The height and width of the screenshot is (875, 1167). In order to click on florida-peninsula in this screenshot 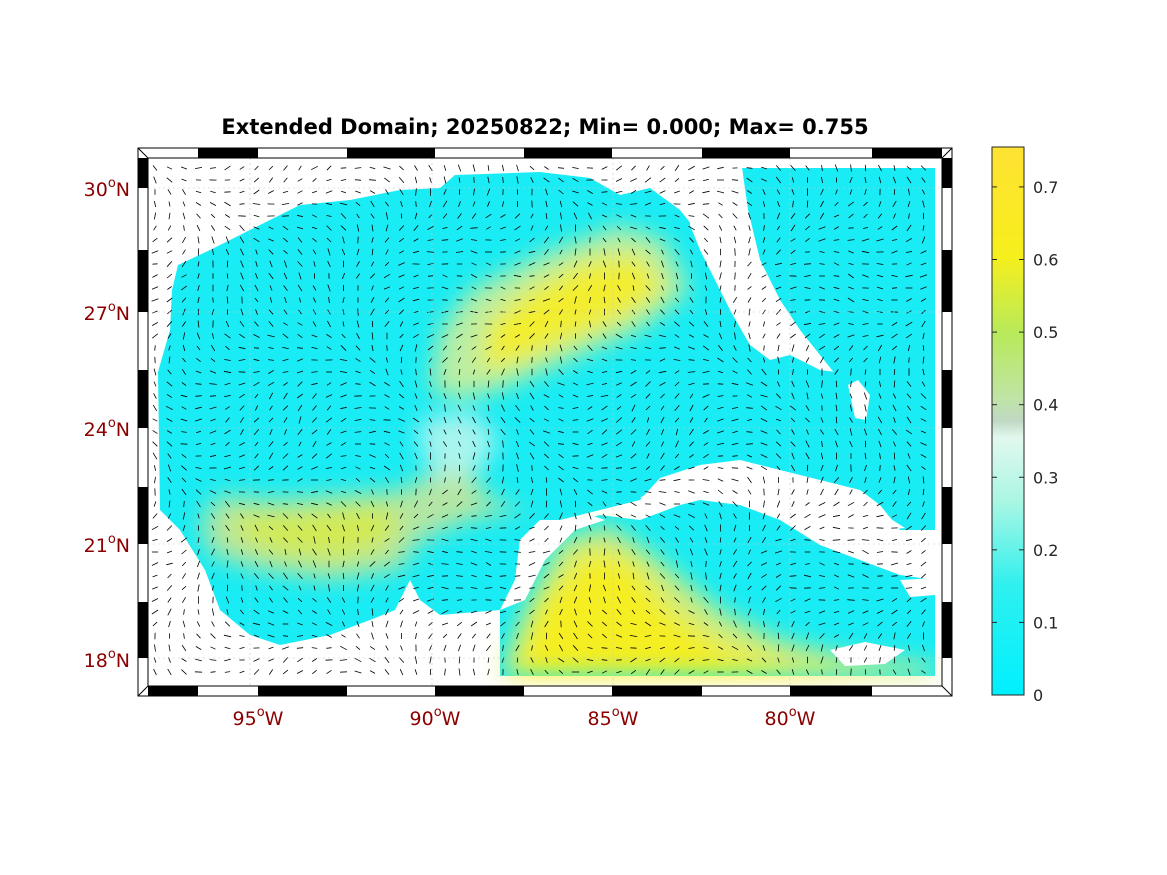, I will do `click(745, 264)`.